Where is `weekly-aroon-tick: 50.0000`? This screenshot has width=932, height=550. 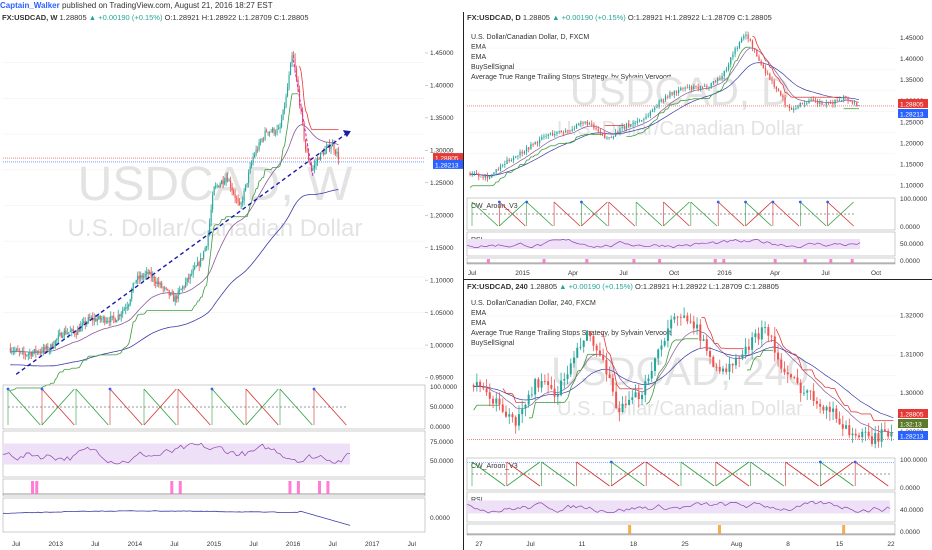 weekly-aroon-tick: 50.0000 is located at coordinates (442, 407).